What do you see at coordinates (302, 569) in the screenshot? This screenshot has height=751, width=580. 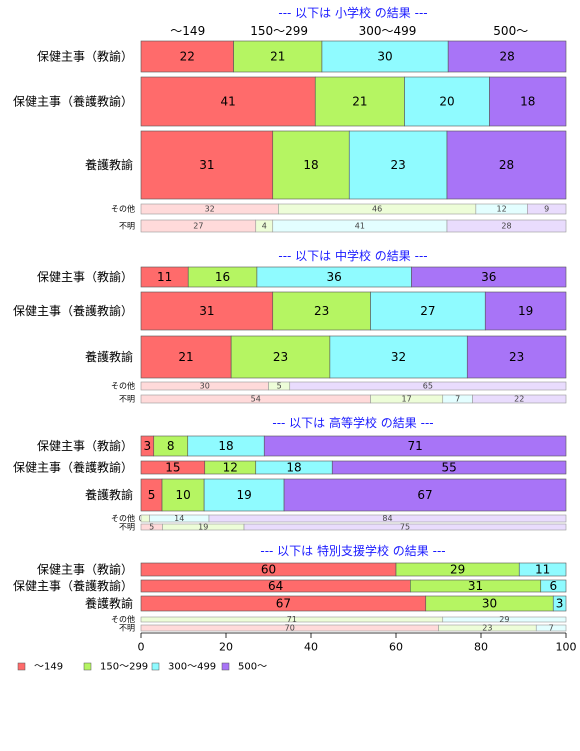 I see `bar-row: 保健主事（教諭） 60 29 11` at bounding box center [302, 569].